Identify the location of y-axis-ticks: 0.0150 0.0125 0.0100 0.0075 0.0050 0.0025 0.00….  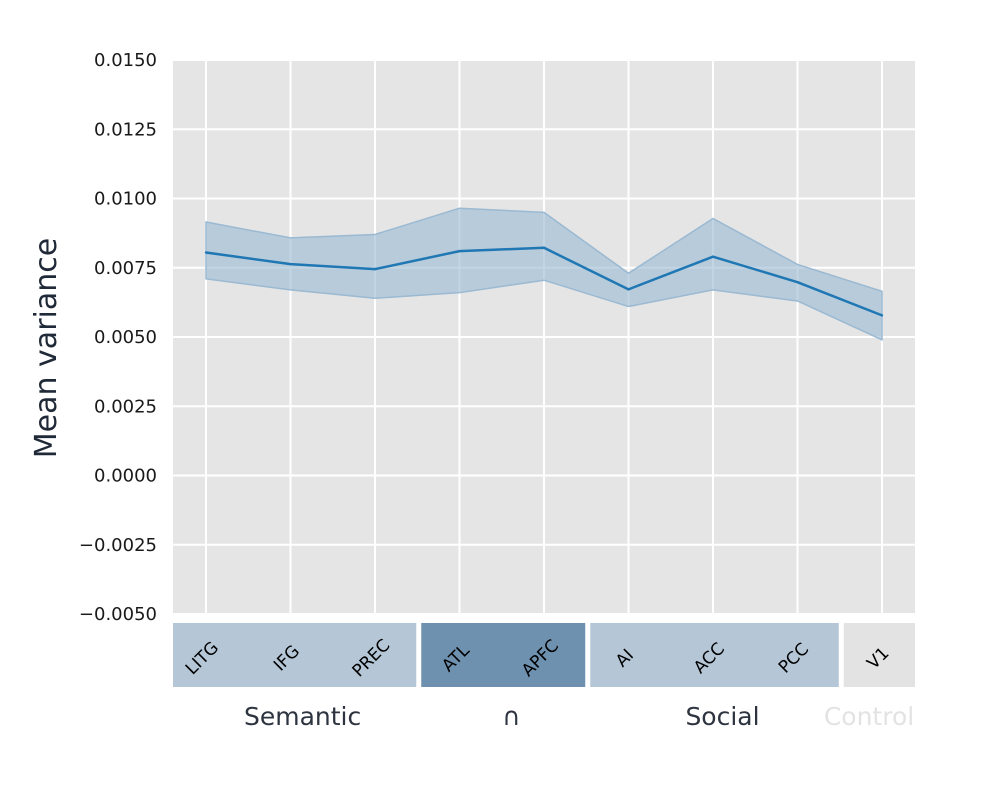
(118, 337).